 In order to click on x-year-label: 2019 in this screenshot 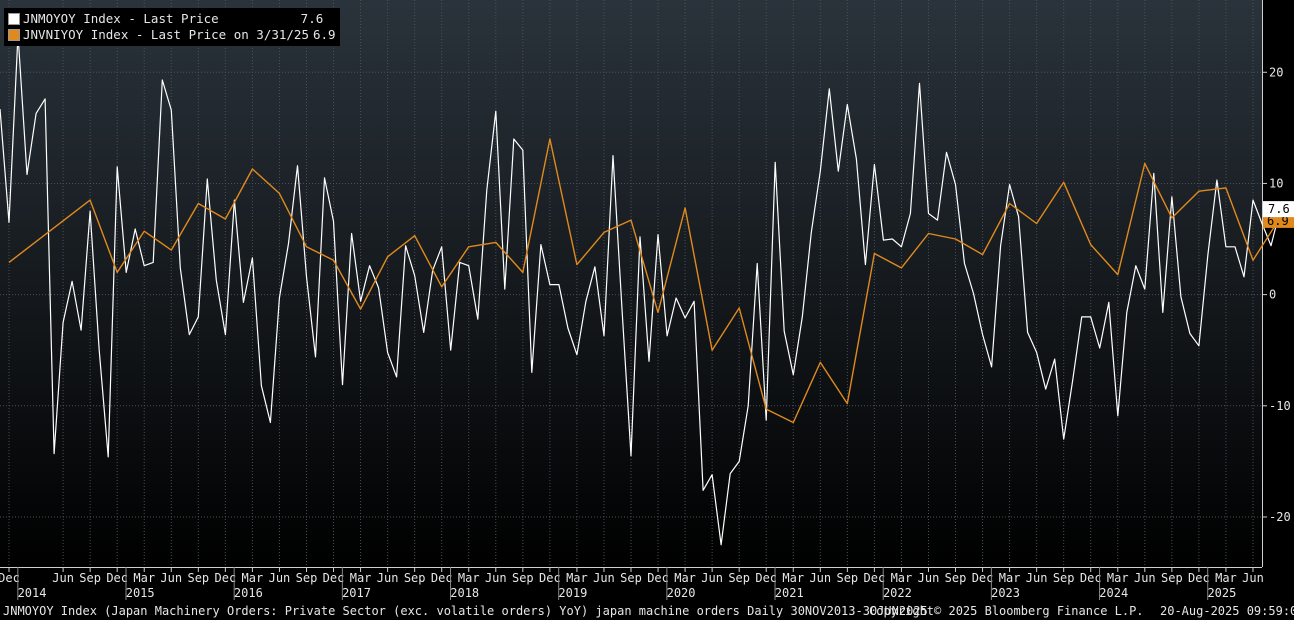, I will do `click(572, 593)`.